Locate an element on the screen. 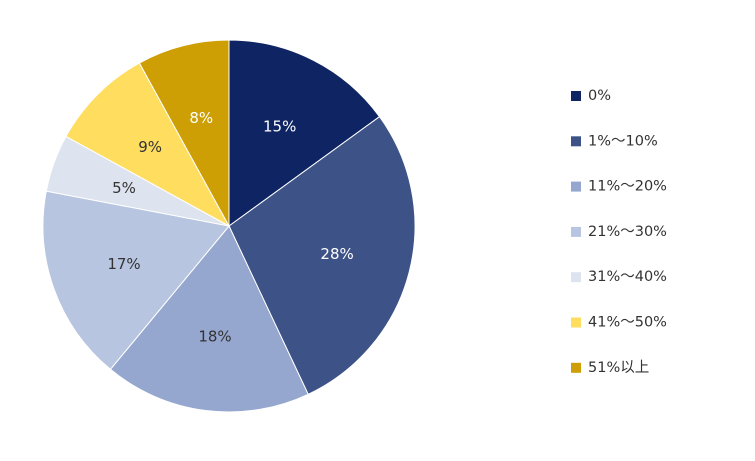 This screenshot has height=461, width=755. legend-label-5: 41%～50% is located at coordinates (627, 323).